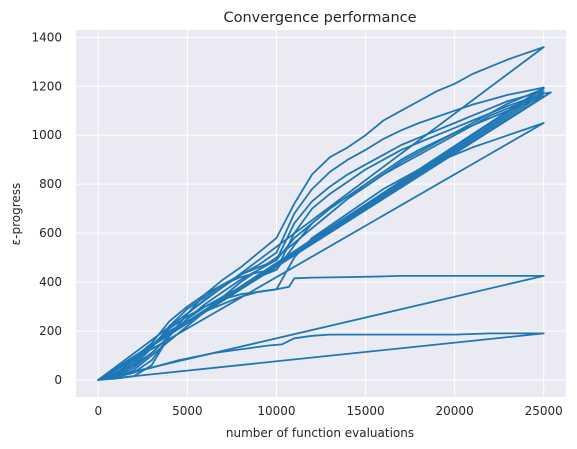  What do you see at coordinates (319, 18) in the screenshot?
I see `chart-title: Convergence performance` at bounding box center [319, 18].